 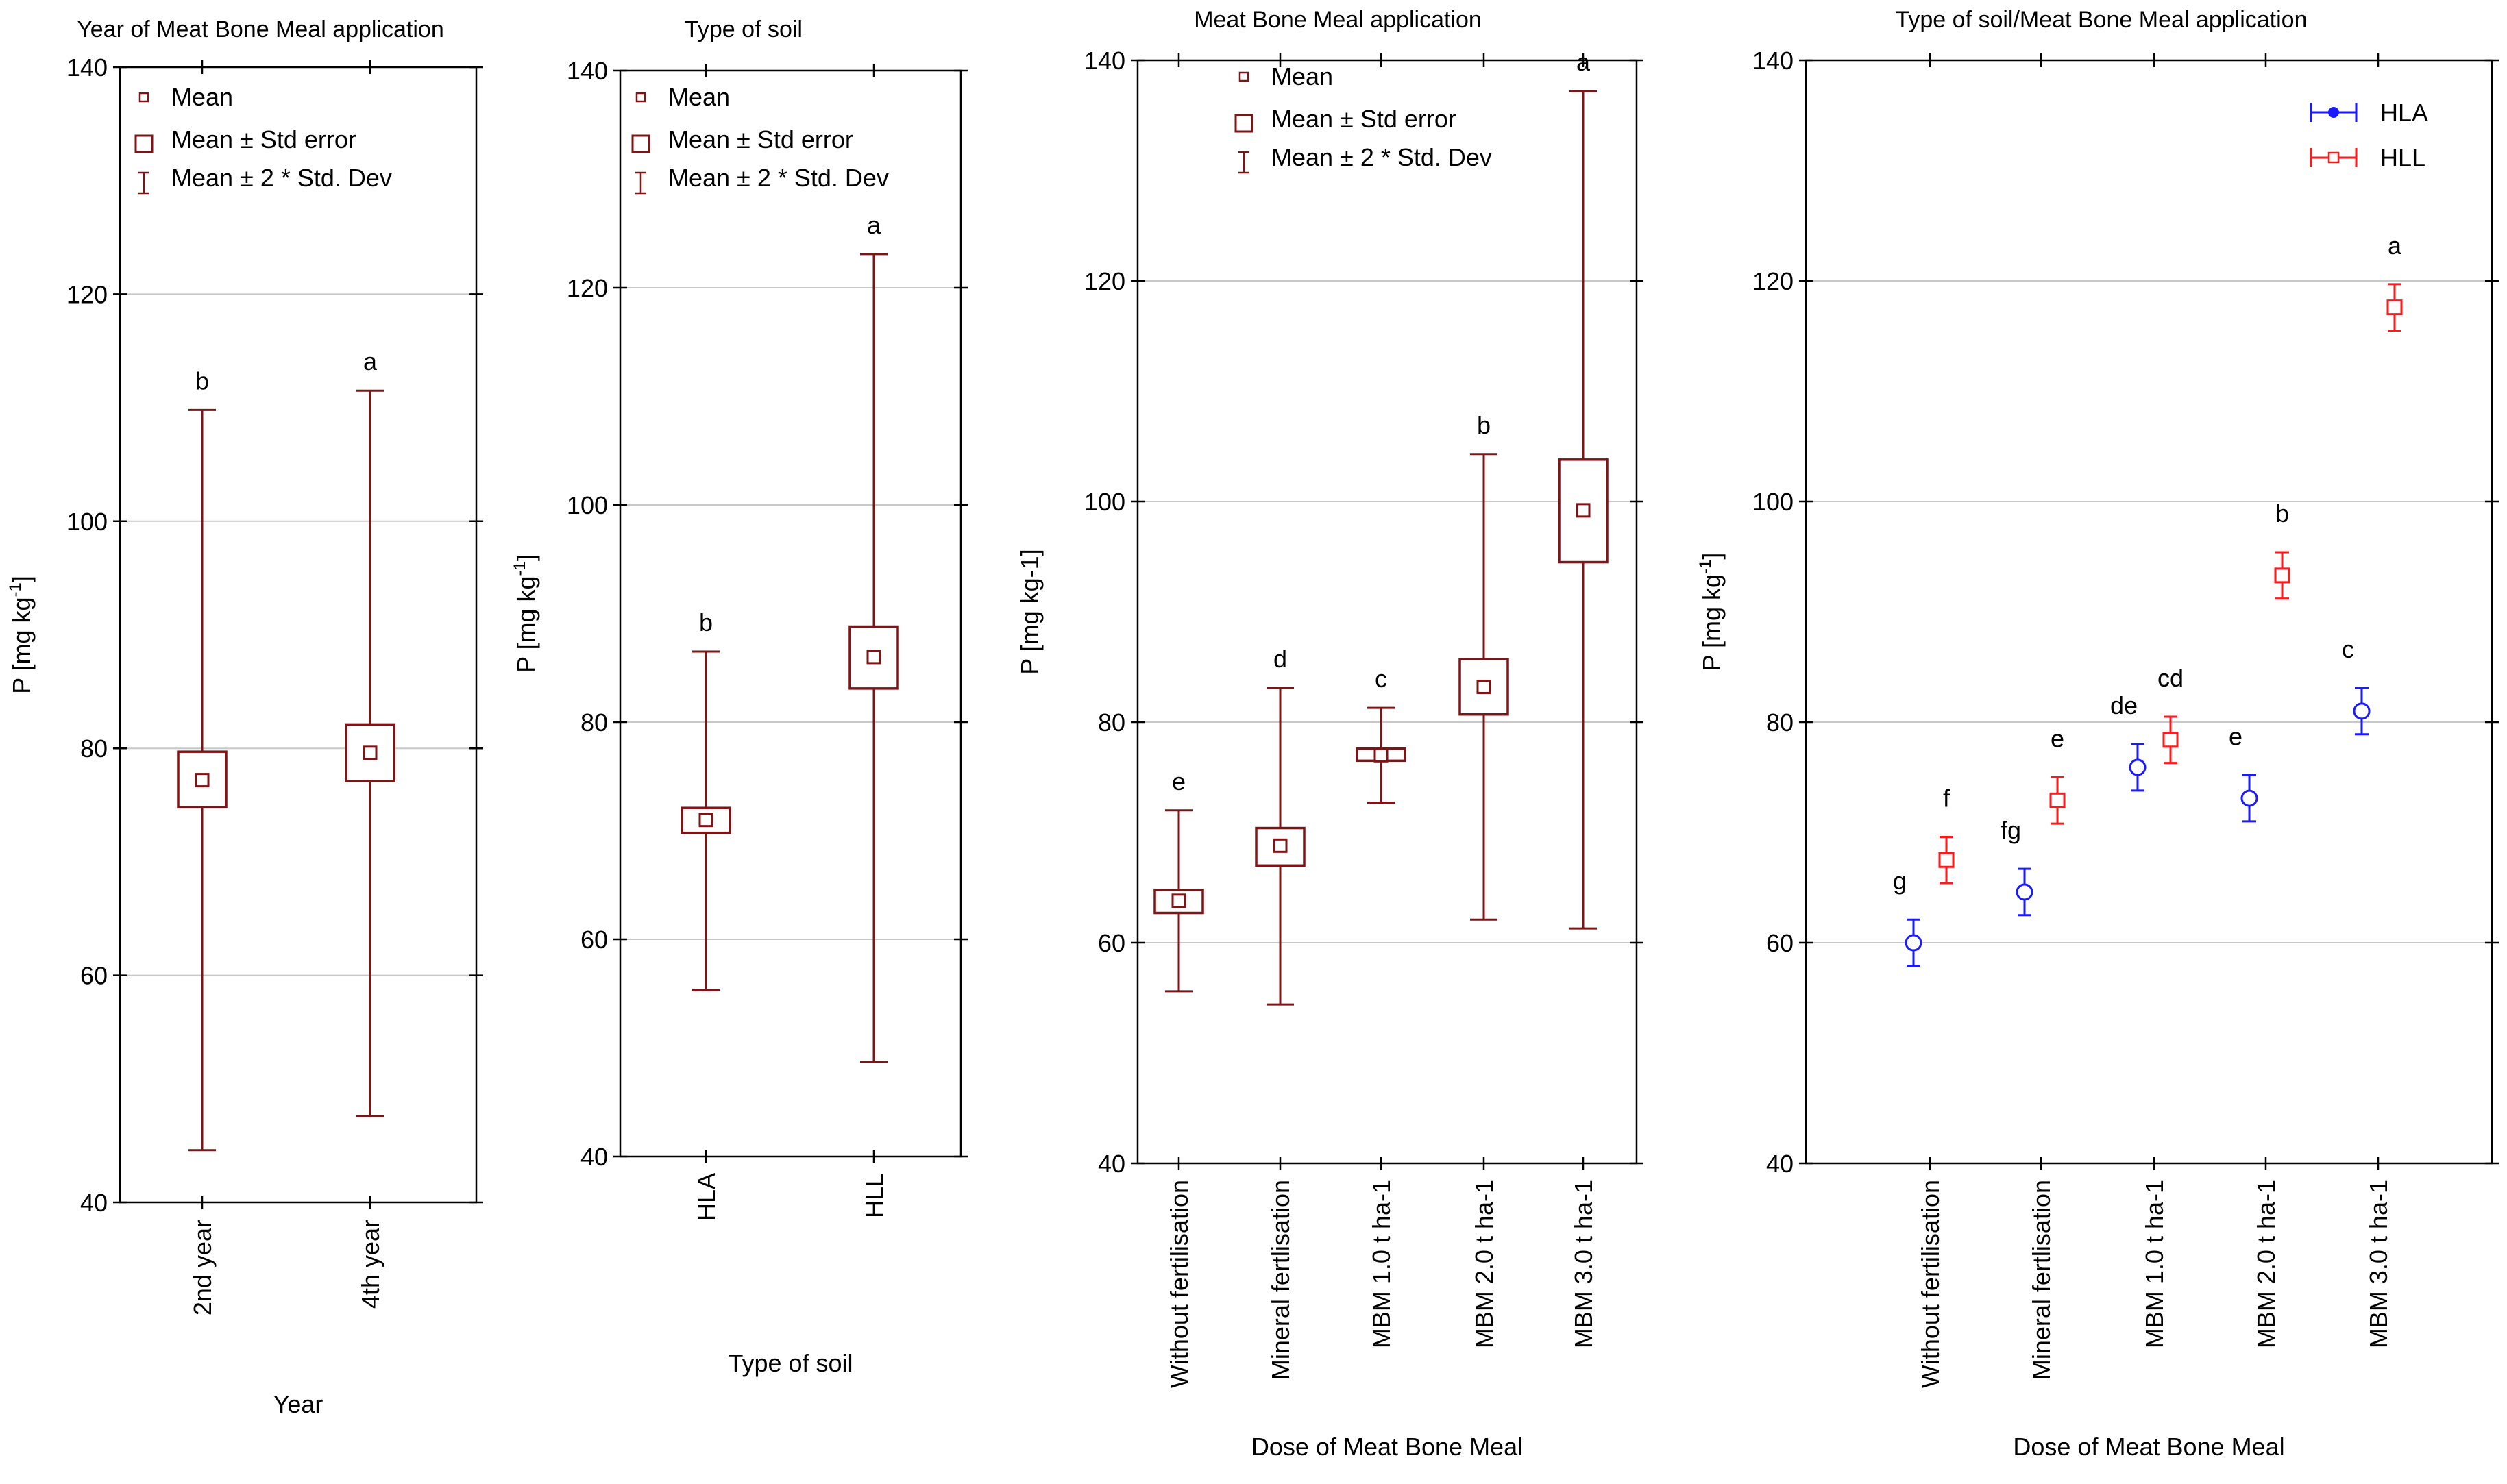 I want to click on significance-letter: g, so click(x=1900, y=881).